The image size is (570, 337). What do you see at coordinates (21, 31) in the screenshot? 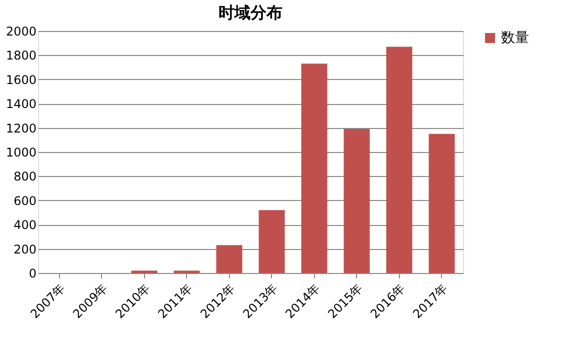
I see `y-tick-label: 2000` at bounding box center [21, 31].